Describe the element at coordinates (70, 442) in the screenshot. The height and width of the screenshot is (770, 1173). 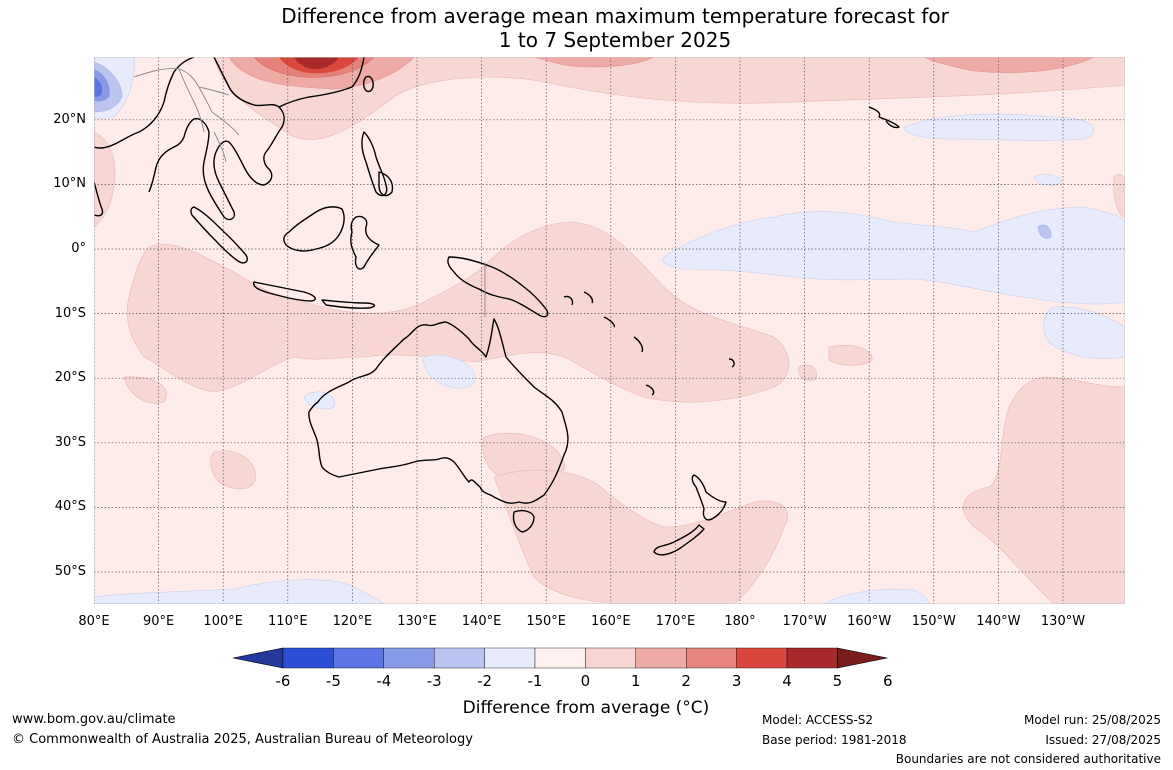
I see `latitude-label: 30°S` at that location.